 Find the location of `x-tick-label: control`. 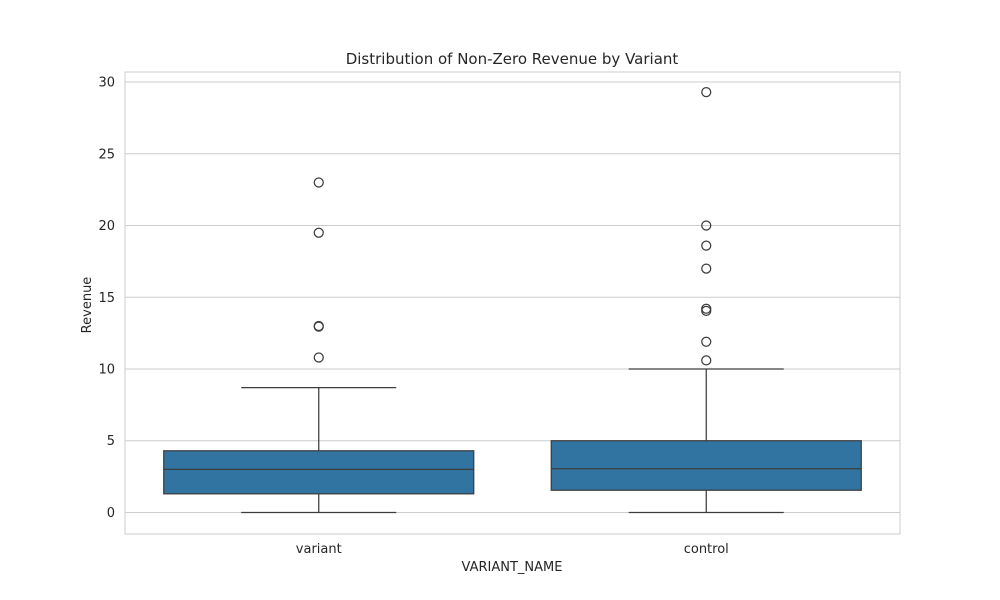

x-tick-label: control is located at coordinates (706, 549).